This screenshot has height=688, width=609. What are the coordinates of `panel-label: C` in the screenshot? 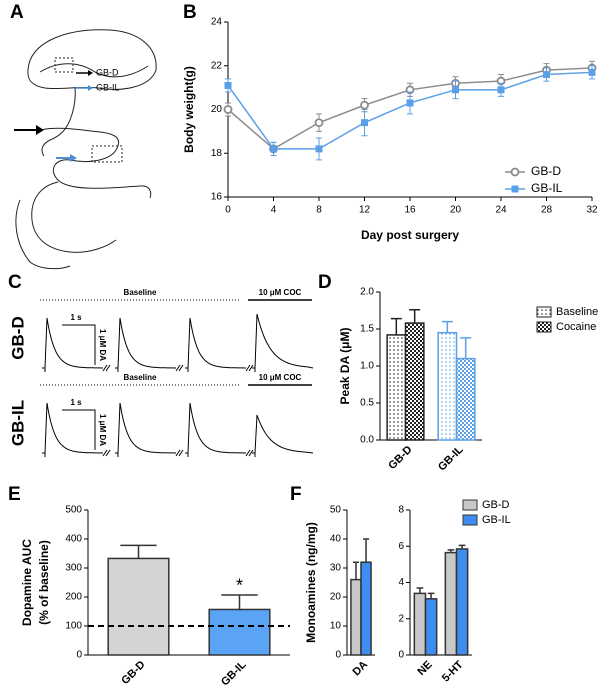 It's located at (15, 282).